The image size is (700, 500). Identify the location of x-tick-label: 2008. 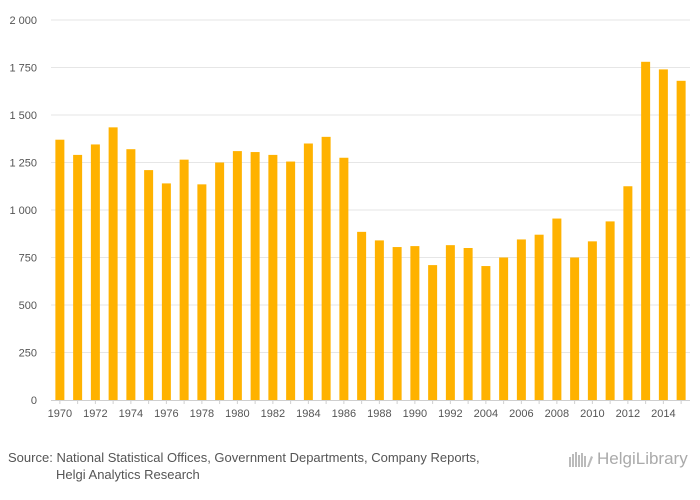
(557, 414).